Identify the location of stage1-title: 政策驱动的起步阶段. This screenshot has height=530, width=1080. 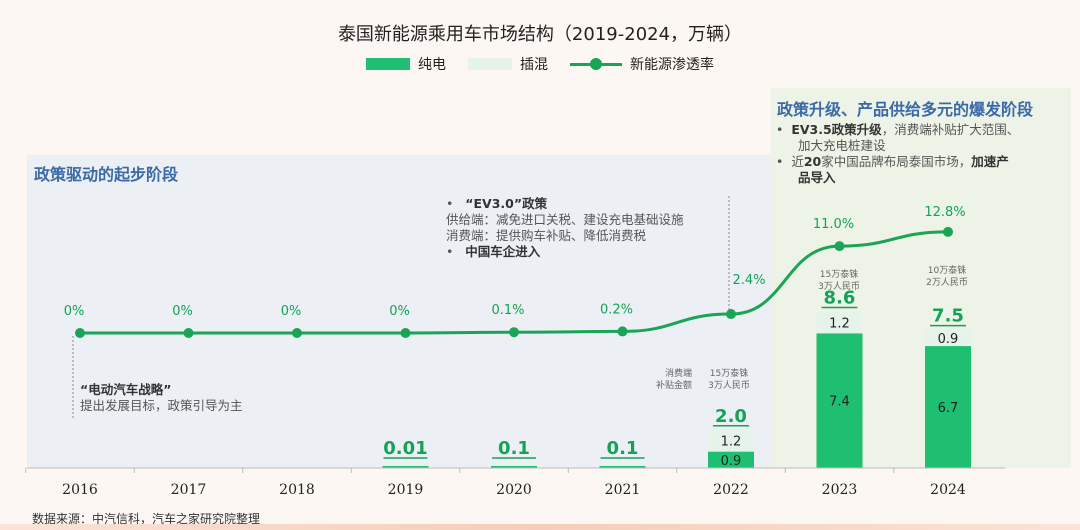
(106, 174).